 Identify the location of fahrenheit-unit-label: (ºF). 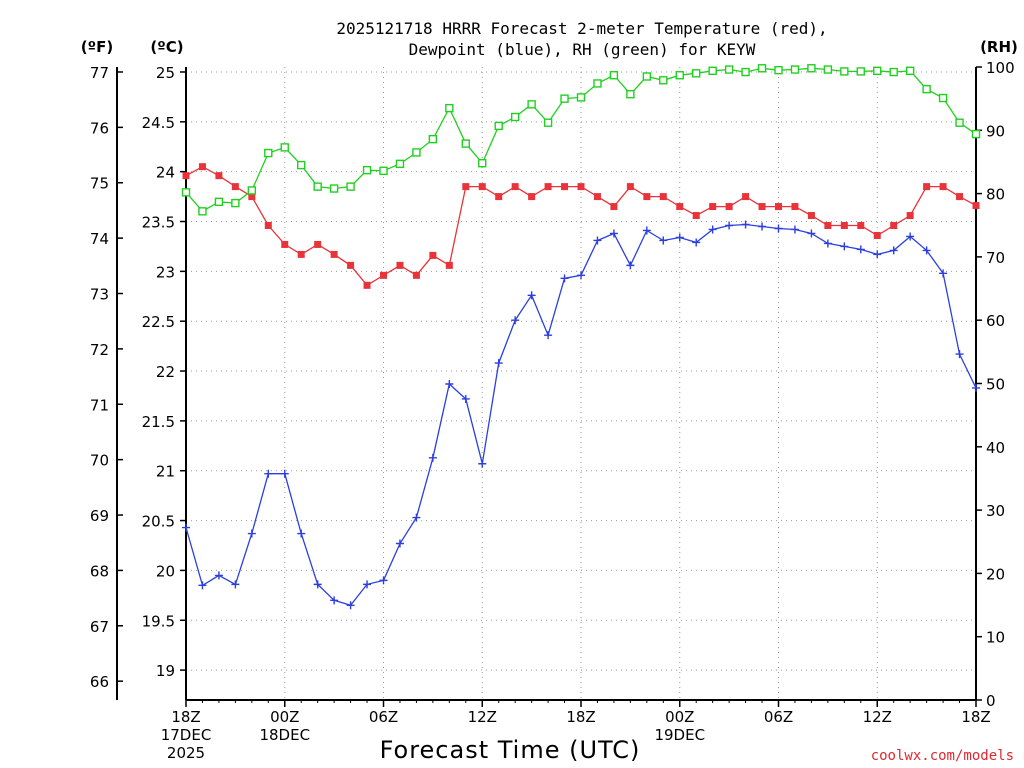
(97, 47).